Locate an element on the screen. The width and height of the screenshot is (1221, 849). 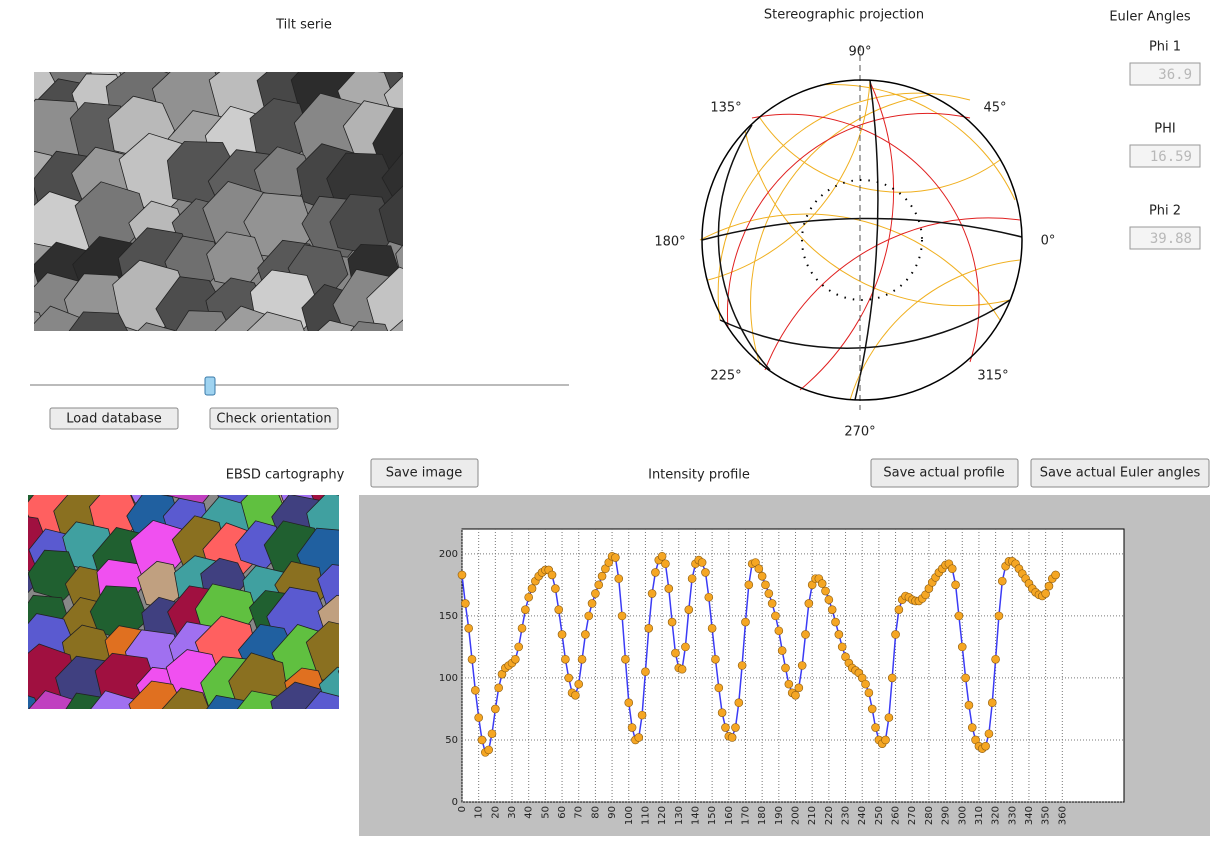
slider-thumb is located at coordinates (210, 386).